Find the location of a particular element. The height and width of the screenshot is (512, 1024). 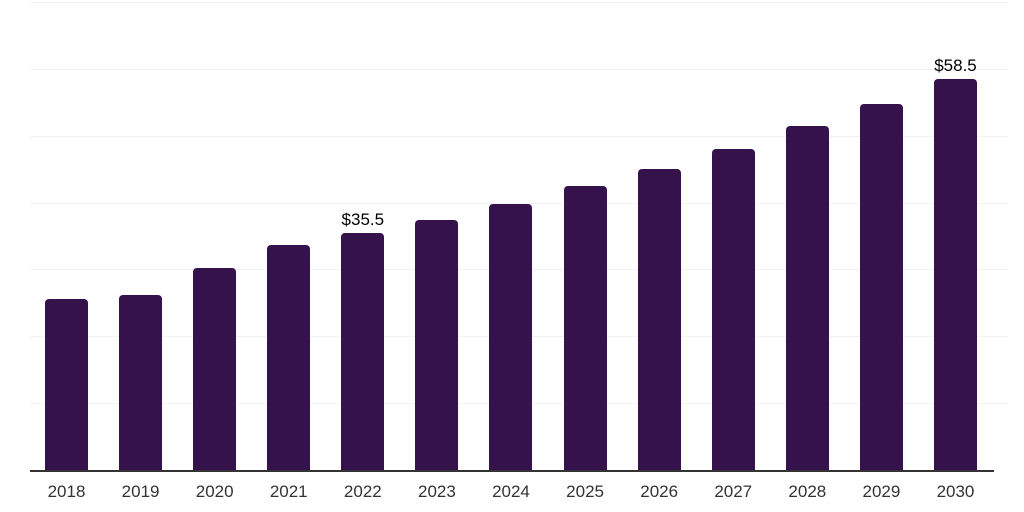

x-axis-label-2024: 2024 is located at coordinates (511, 491).